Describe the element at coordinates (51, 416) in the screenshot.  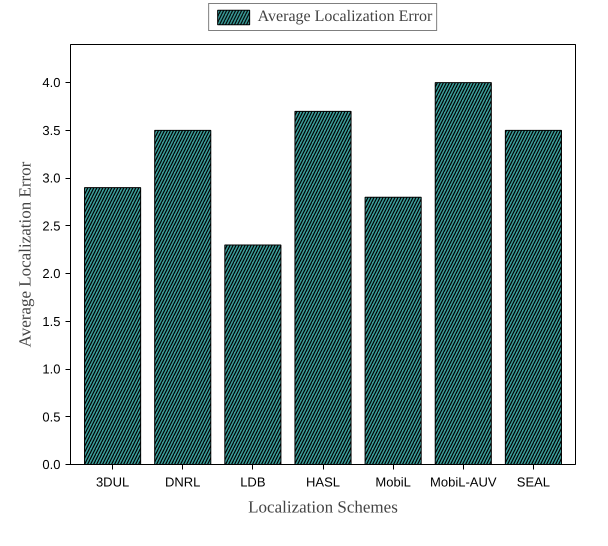
I see `y-tick-label: 0.5` at that location.